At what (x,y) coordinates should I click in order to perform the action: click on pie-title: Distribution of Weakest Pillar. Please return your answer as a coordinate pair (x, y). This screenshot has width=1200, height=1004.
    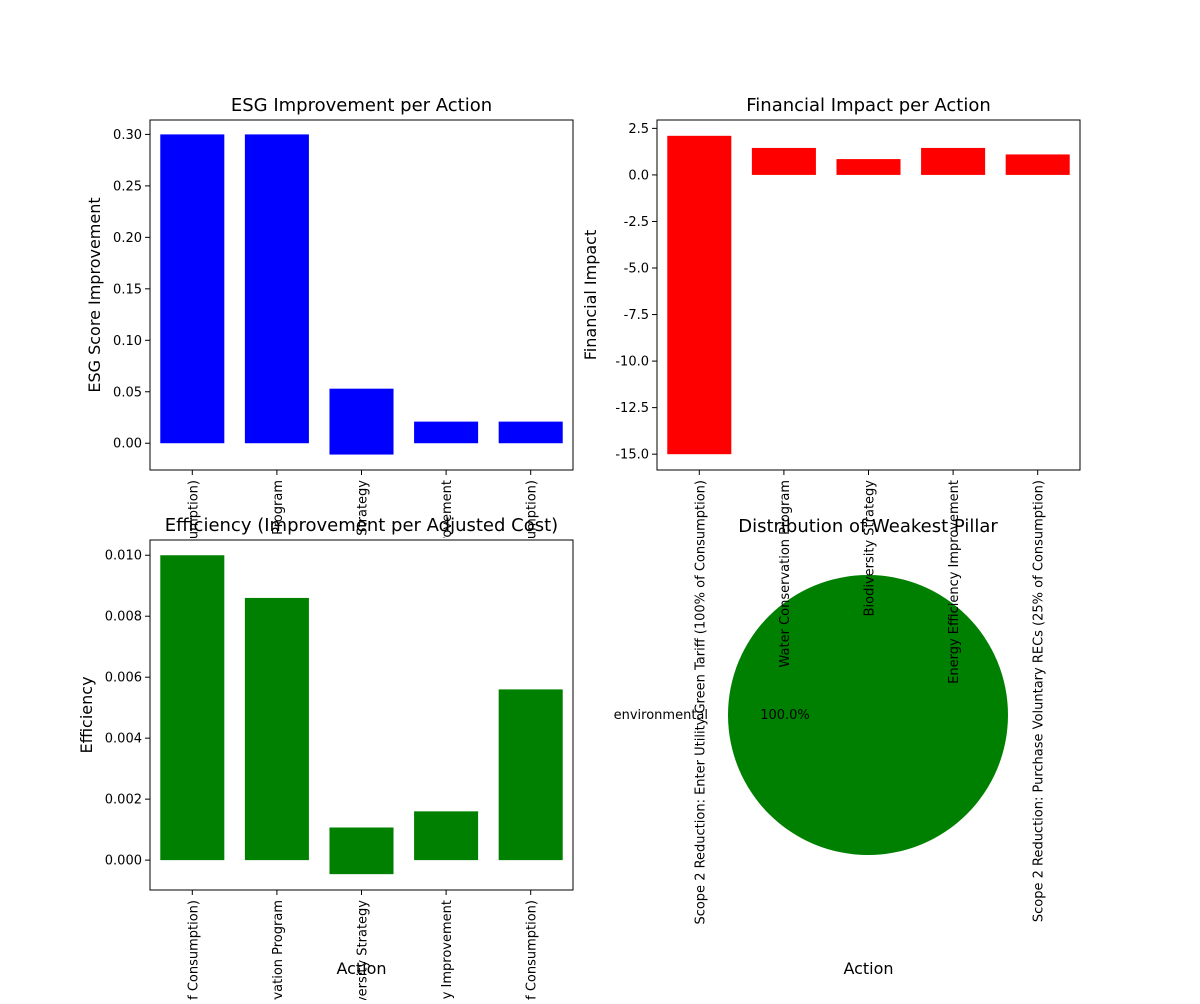
    Looking at the image, I should click on (868, 526).